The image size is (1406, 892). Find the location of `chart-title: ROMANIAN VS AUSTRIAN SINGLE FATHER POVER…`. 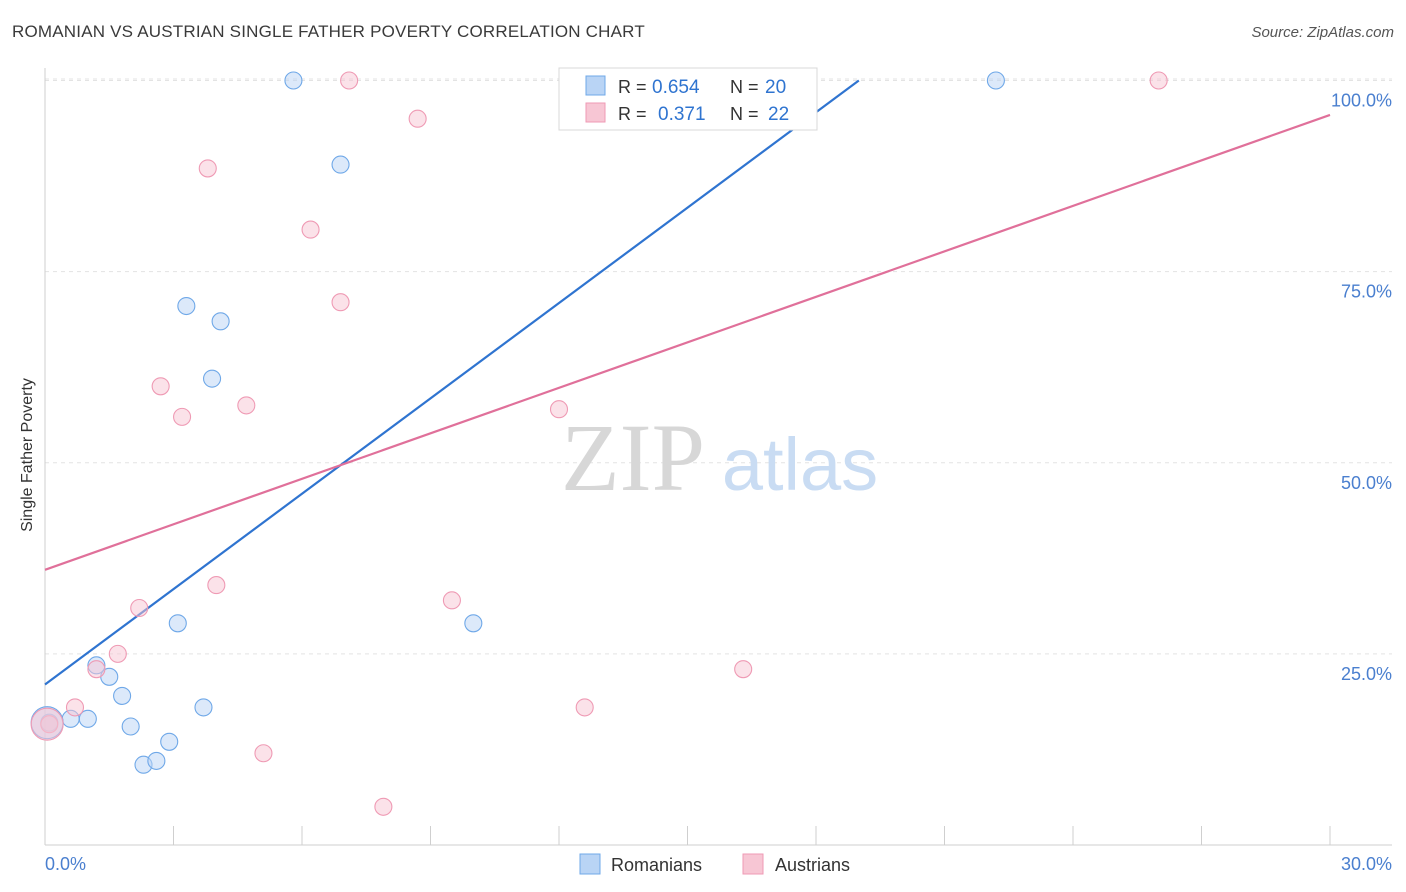

chart-title: ROMANIAN VS AUSTRIAN SINGLE FATHER POVER… is located at coordinates (328, 31).